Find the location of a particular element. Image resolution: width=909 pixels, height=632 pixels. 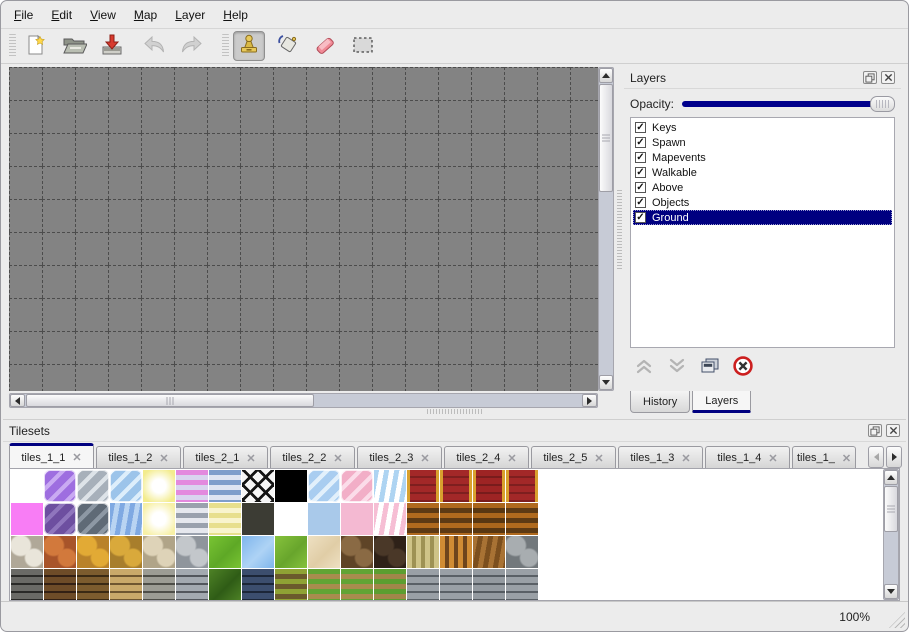

tileset-tab: tiles_1_1 ✕ is located at coordinates (51, 456).